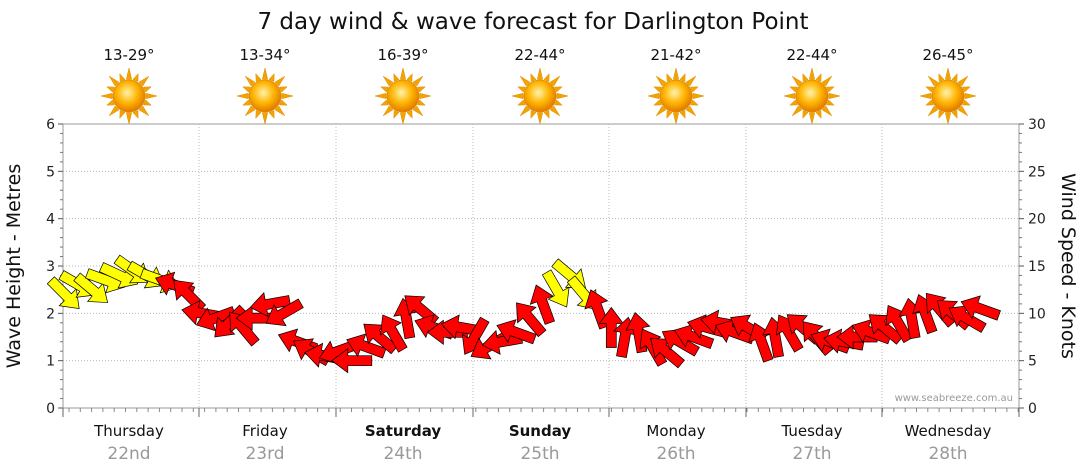 This screenshot has width=1080, height=475. I want to click on date-label: 28th, so click(947, 454).